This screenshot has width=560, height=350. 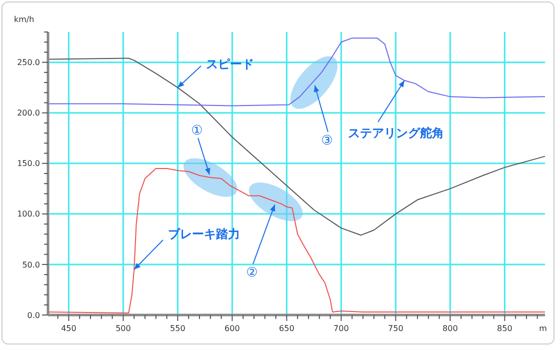 What do you see at coordinates (327, 141) in the screenshot?
I see `annotation: ③` at bounding box center [327, 141].